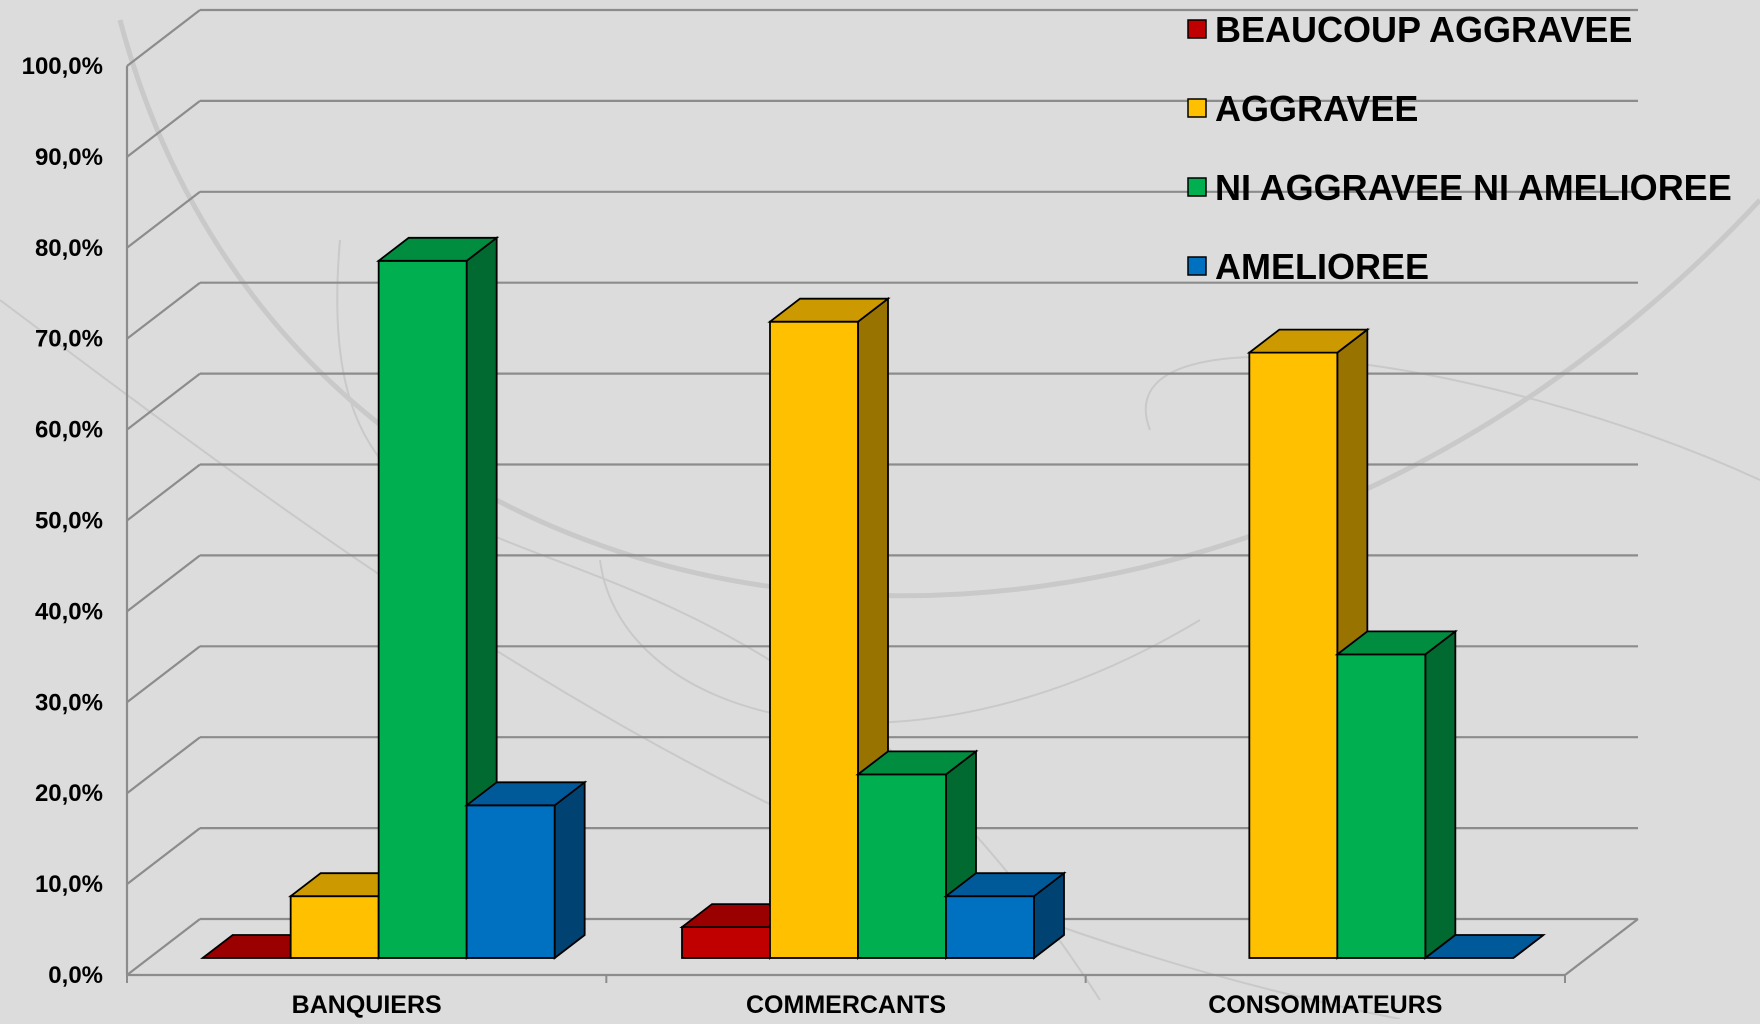 Image resolution: width=1760 pixels, height=1024 pixels. Describe the element at coordinates (1316, 108) in the screenshot. I see `legend-label: AGGRAVEE` at that location.